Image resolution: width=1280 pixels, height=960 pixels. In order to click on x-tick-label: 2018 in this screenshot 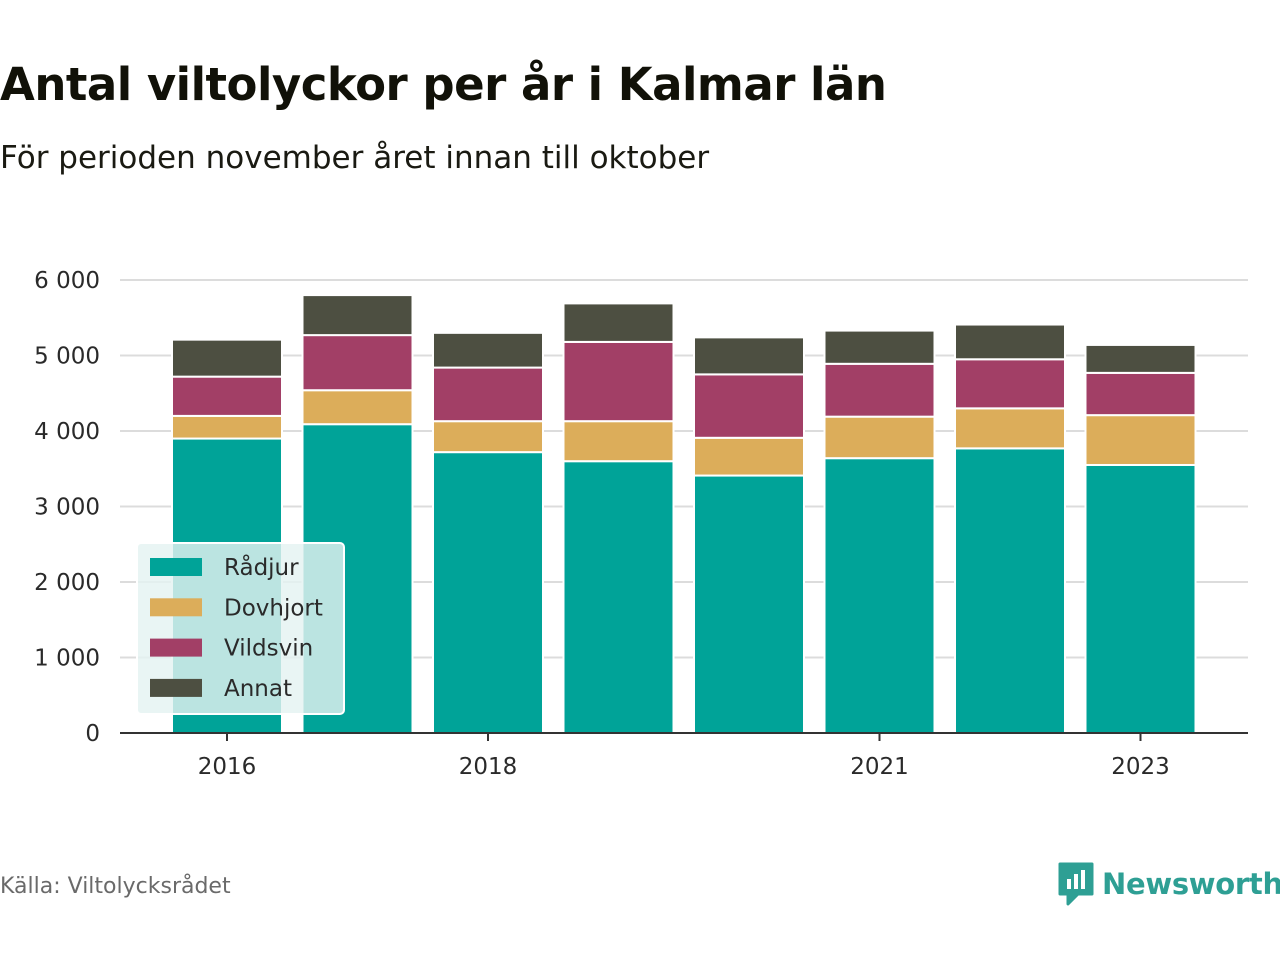, I will do `click(488, 767)`.